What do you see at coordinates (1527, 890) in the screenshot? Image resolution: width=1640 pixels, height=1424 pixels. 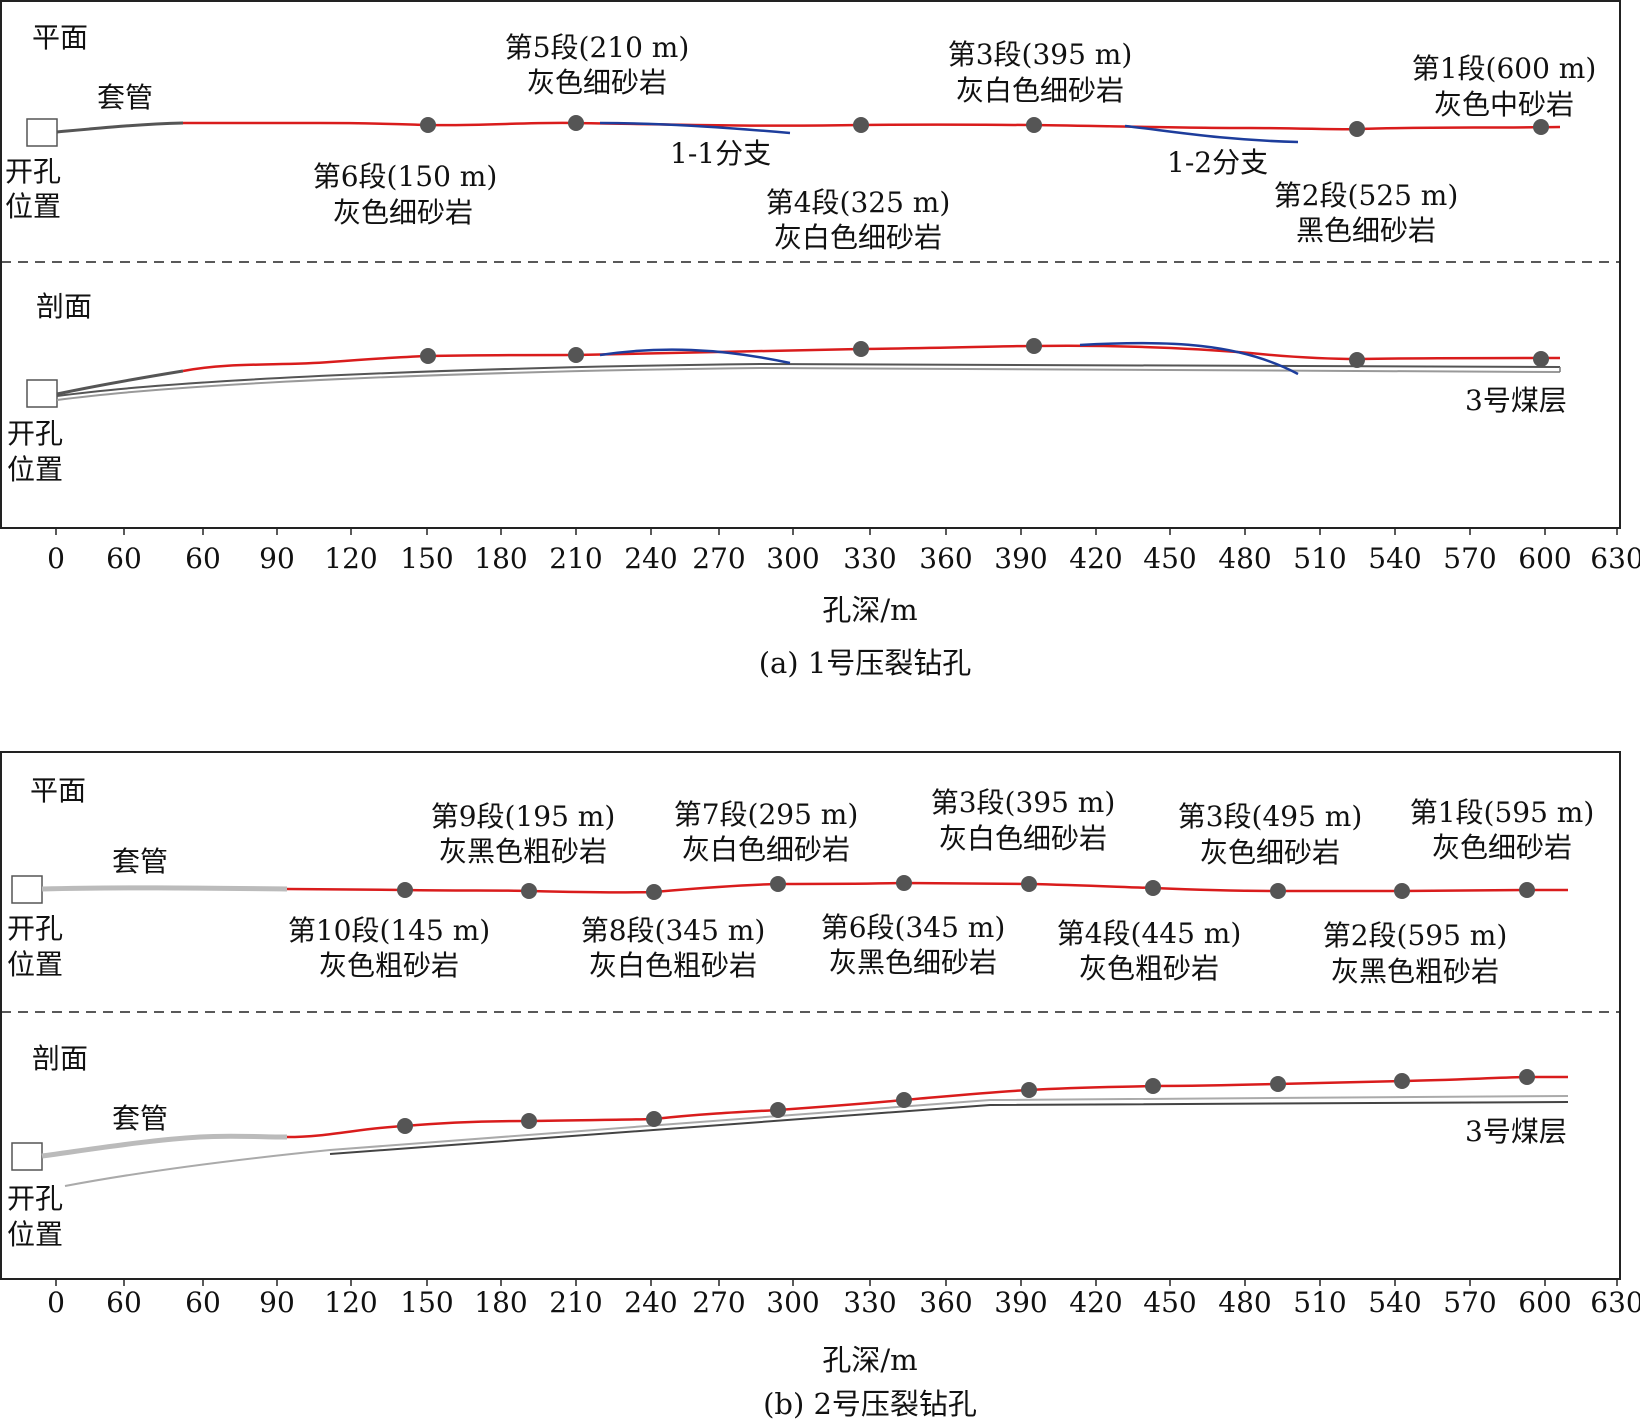 I see `stage-1b-point` at bounding box center [1527, 890].